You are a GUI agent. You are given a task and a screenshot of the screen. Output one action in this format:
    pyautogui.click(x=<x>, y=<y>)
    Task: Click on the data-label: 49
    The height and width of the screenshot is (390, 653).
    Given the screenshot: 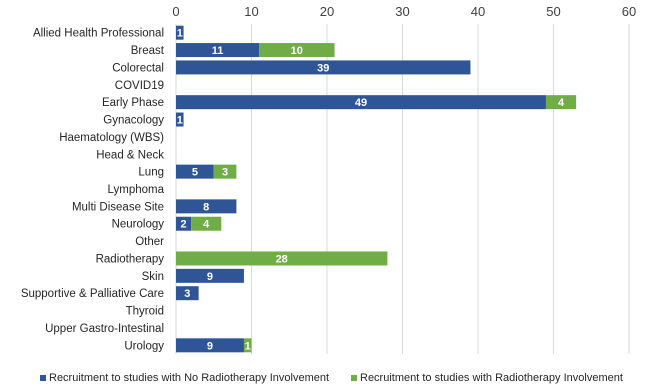 What is the action you would take?
    pyautogui.click(x=361, y=103)
    